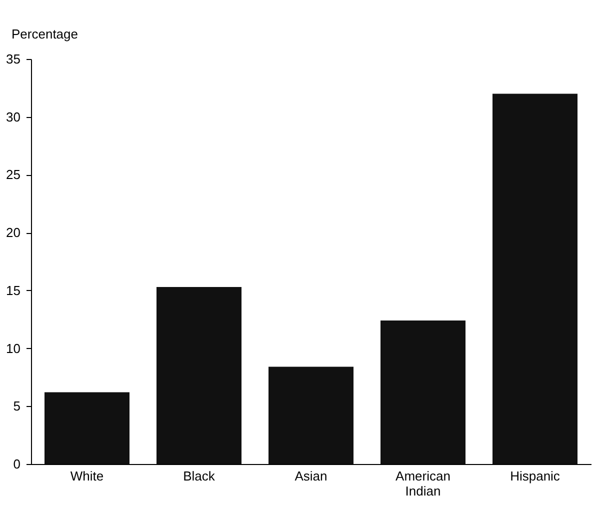 The height and width of the screenshot is (507, 616). I want to click on y-tick-label: 35, so click(13, 59).